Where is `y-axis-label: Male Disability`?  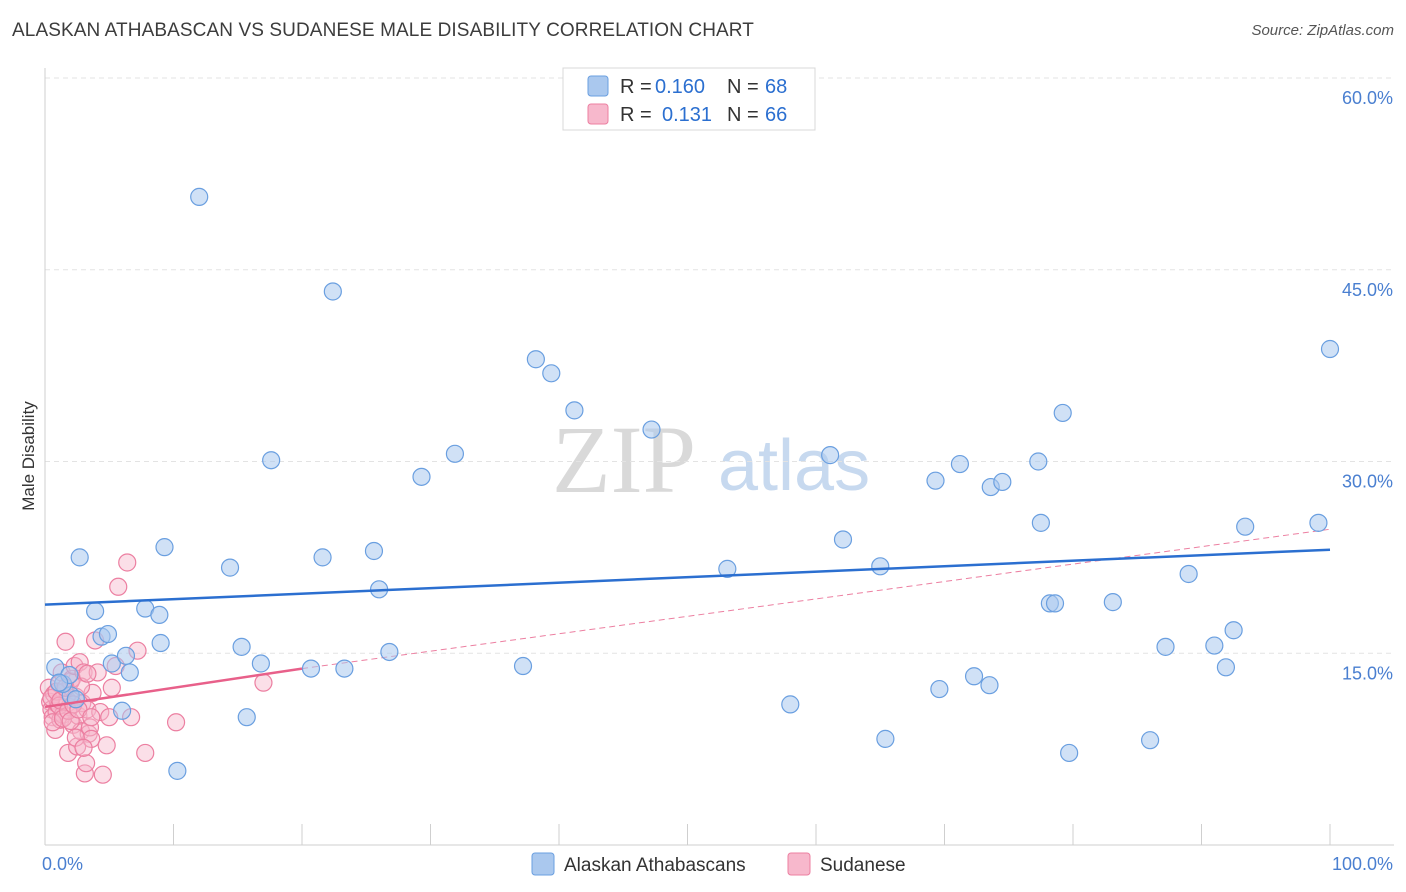
y-axis-label: Male Disability is located at coordinates (28, 456).